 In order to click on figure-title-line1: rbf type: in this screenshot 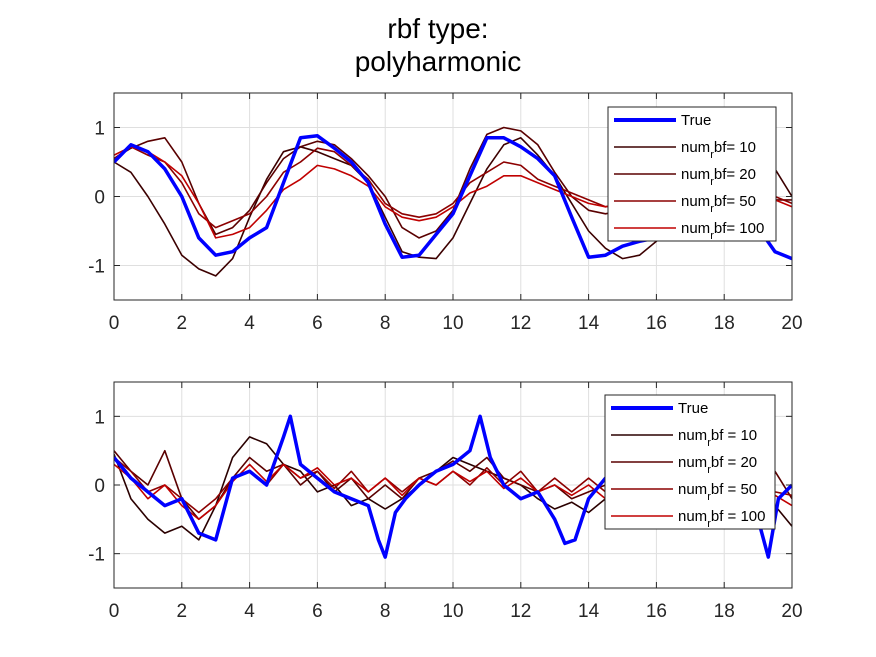, I will do `click(437, 28)`.